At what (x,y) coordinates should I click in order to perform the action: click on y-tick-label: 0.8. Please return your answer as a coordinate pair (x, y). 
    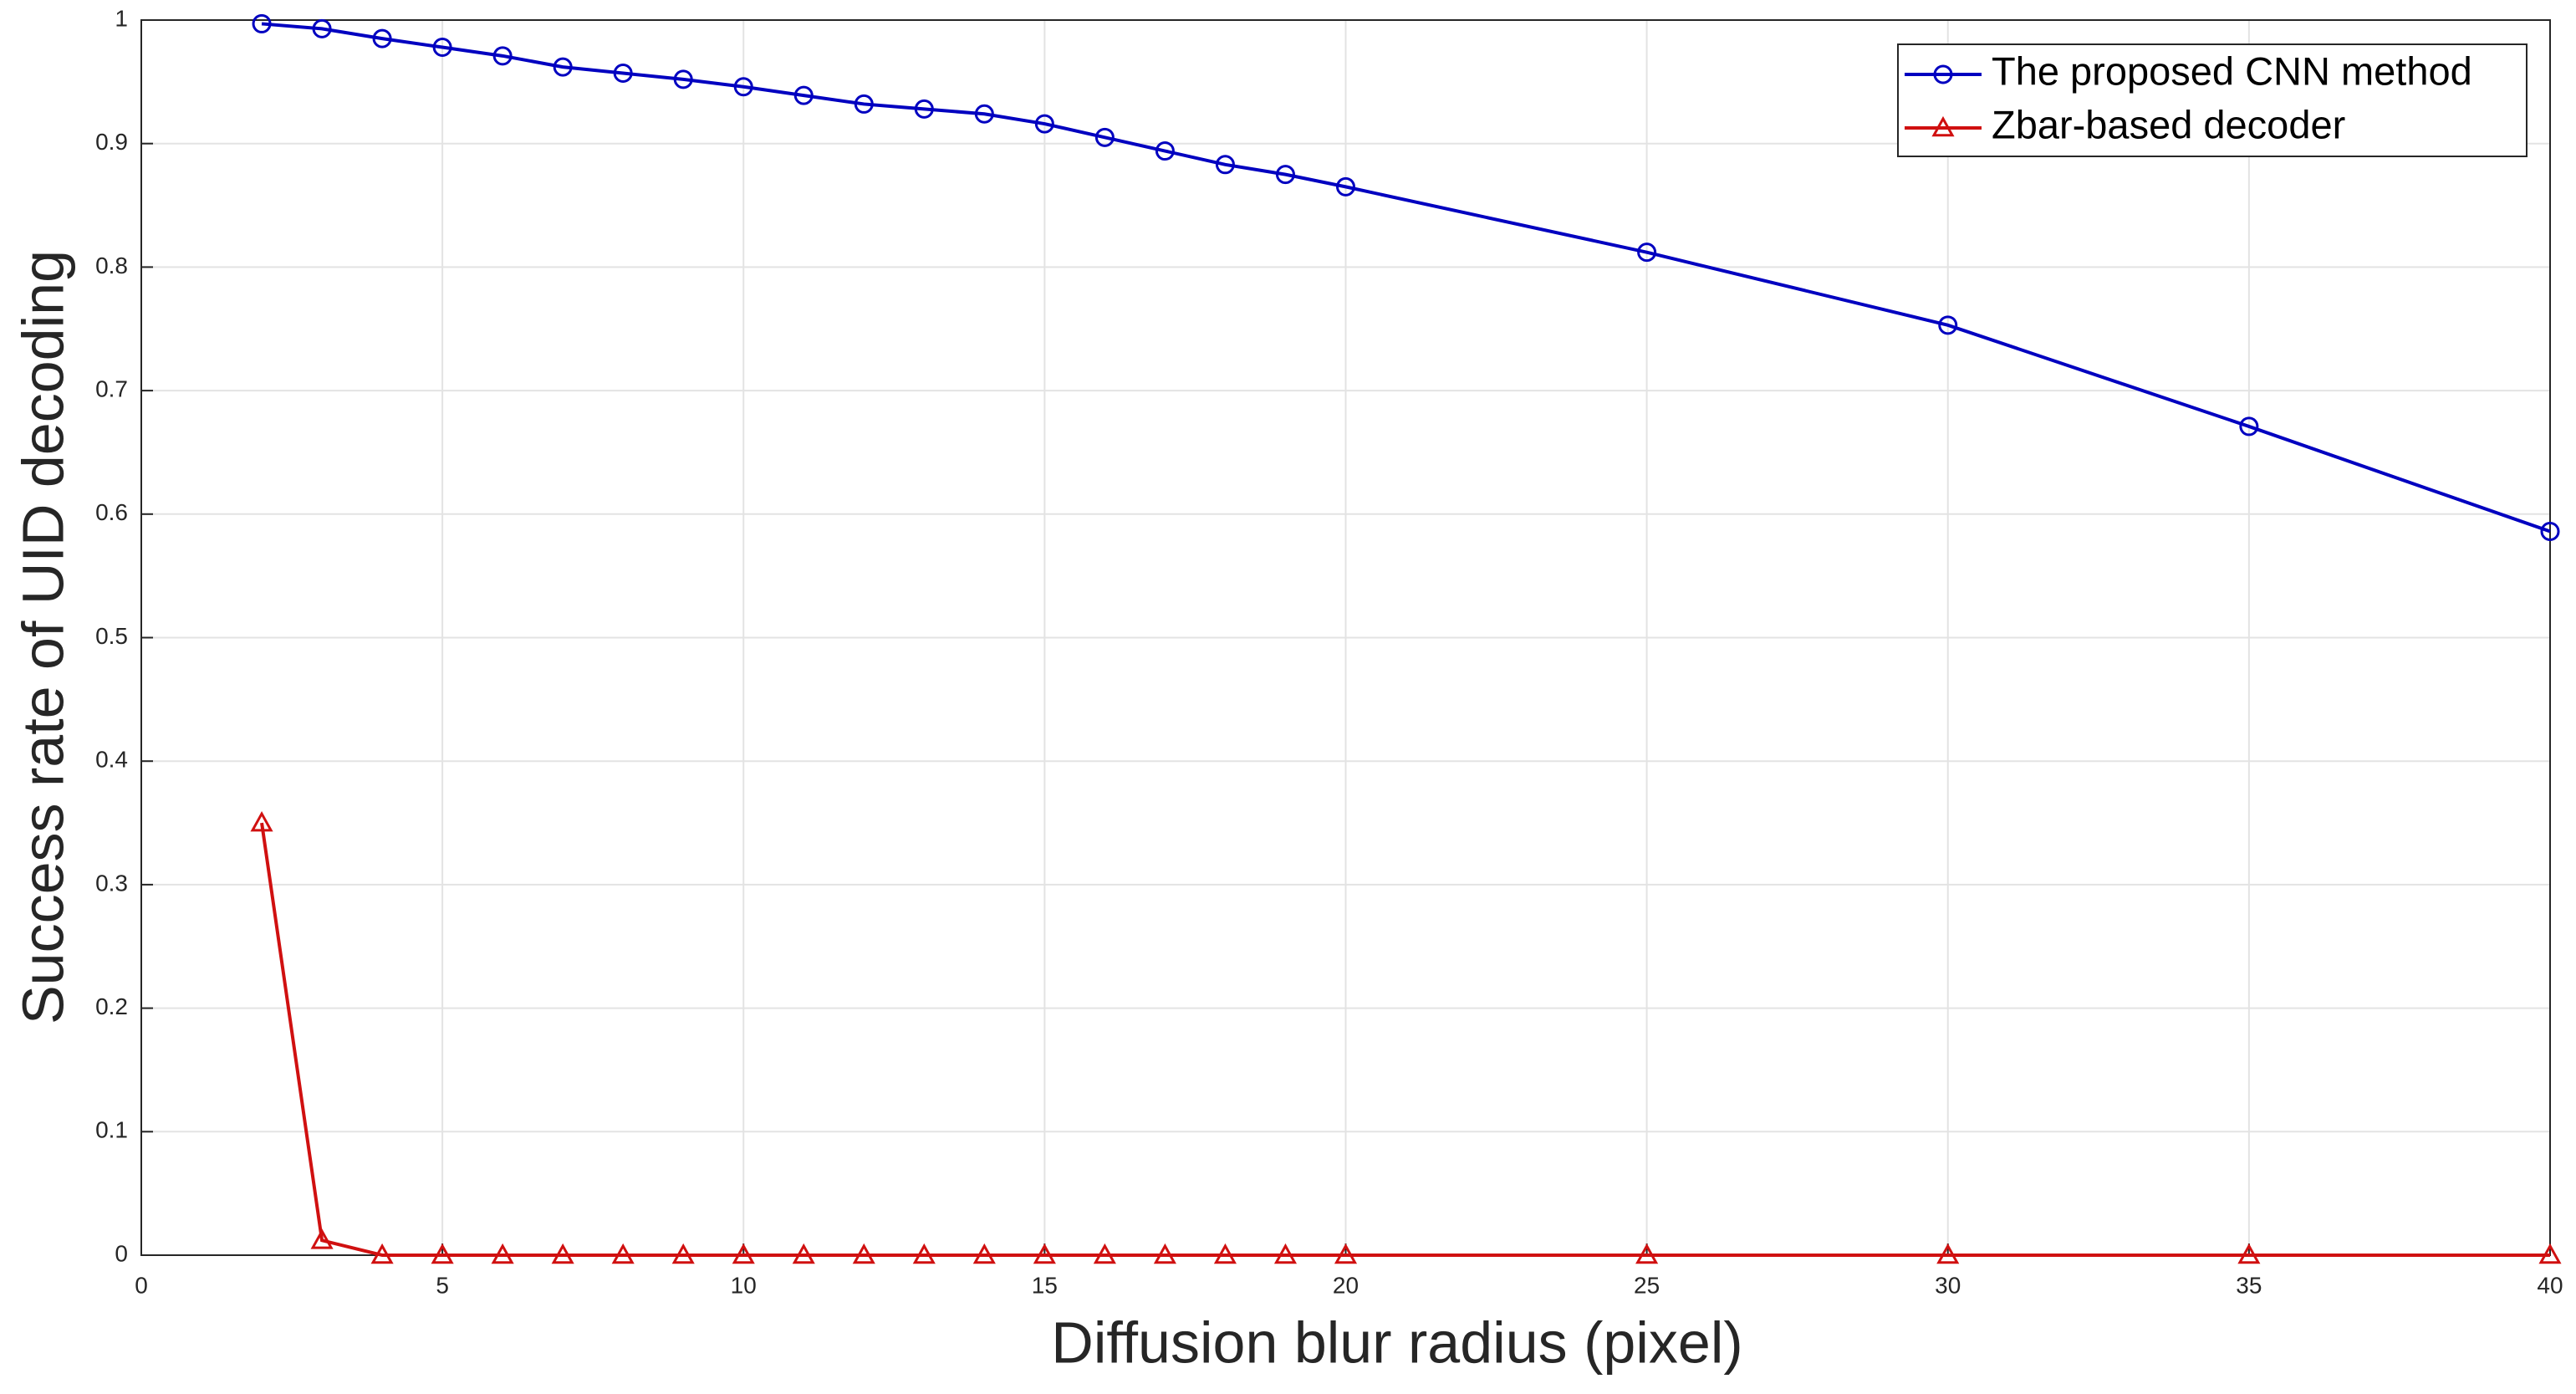
    Looking at the image, I should click on (112, 265).